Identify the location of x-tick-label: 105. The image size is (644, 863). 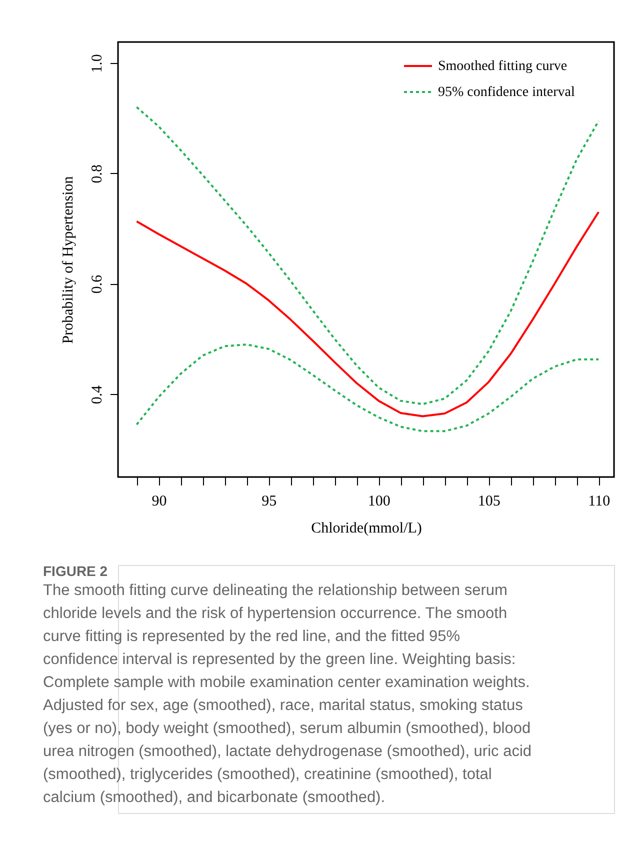
(489, 502).